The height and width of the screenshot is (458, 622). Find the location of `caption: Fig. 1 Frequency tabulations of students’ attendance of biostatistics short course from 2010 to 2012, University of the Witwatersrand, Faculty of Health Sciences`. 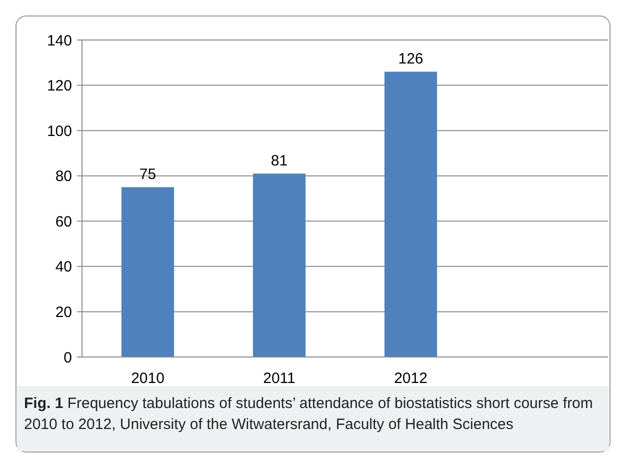

caption: Fig. 1 Frequency tabulations of students’ attendance of biostatistics short course from 2010 to 2012, University of the Witwatersrand, Faculty of Health Sciences is located at coordinates (308, 414).